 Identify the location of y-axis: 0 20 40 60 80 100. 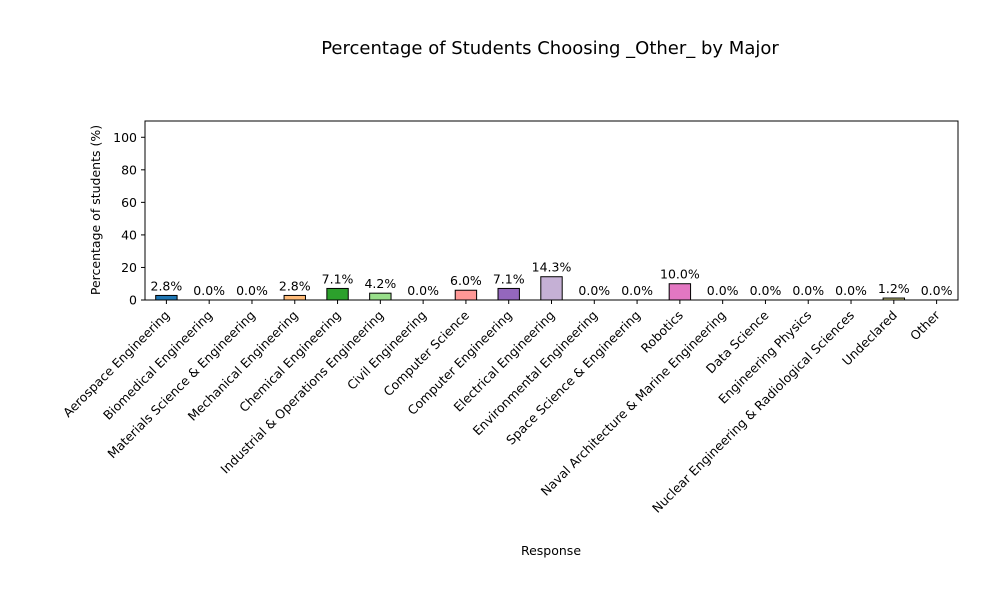
(129, 219).